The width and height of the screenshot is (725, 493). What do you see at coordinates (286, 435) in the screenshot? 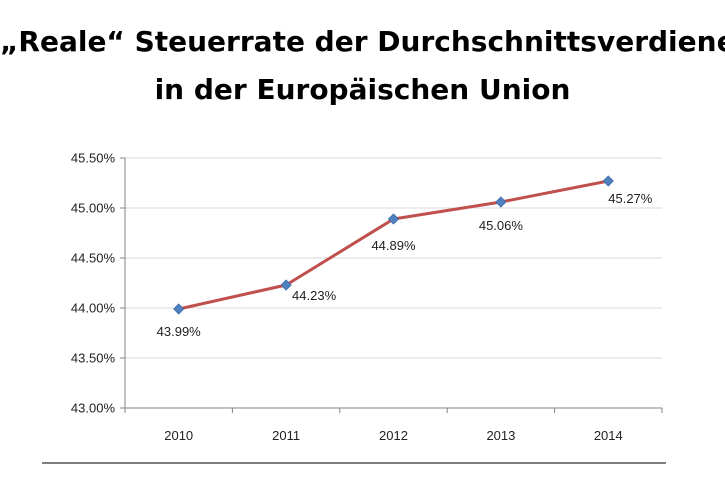
I see `x-tick-label: 2011` at bounding box center [286, 435].